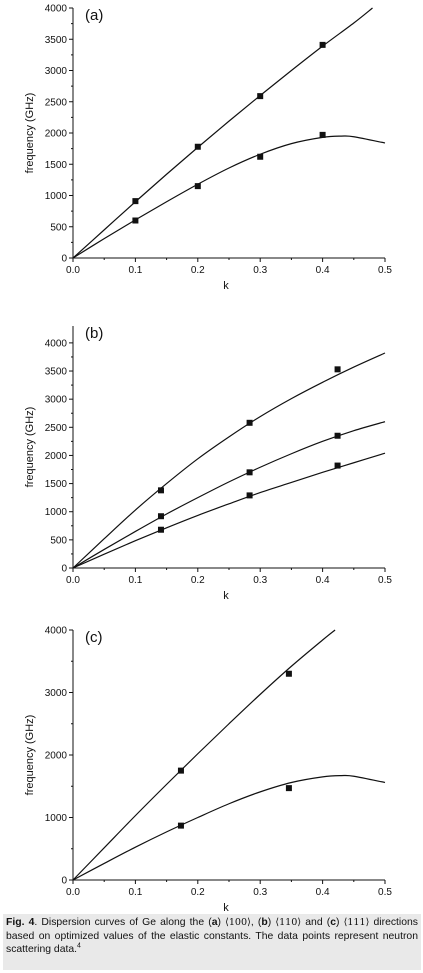  Describe the element at coordinates (79, 946) in the screenshot. I see `caption-ref: 4` at that location.